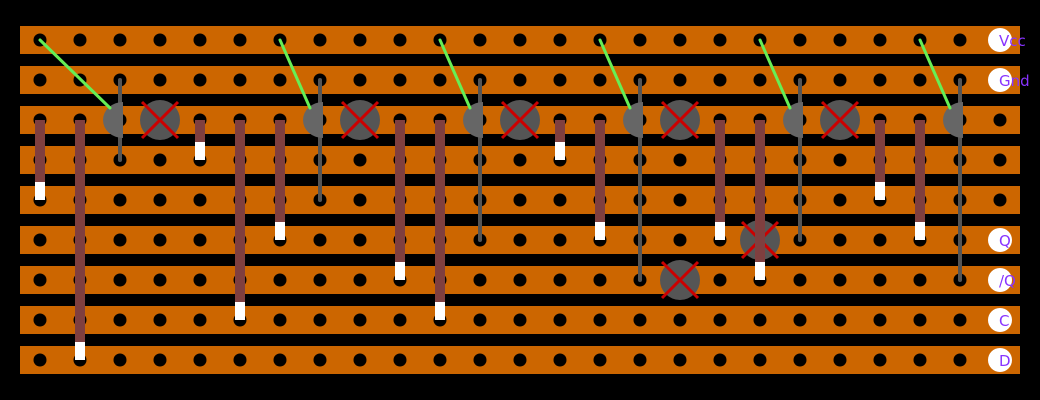 This screenshot has height=400, width=1040. Describe the element at coordinates (1005, 241) in the screenshot. I see `rail-label-q: Q` at that location.